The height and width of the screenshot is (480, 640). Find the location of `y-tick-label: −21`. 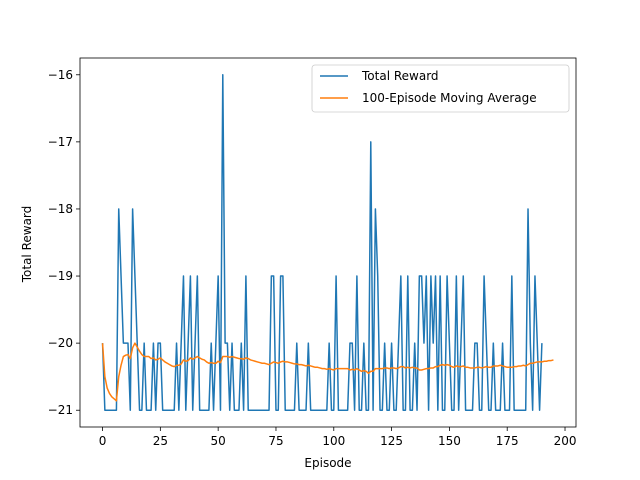

y-tick-label: −21 is located at coordinates (60, 410).